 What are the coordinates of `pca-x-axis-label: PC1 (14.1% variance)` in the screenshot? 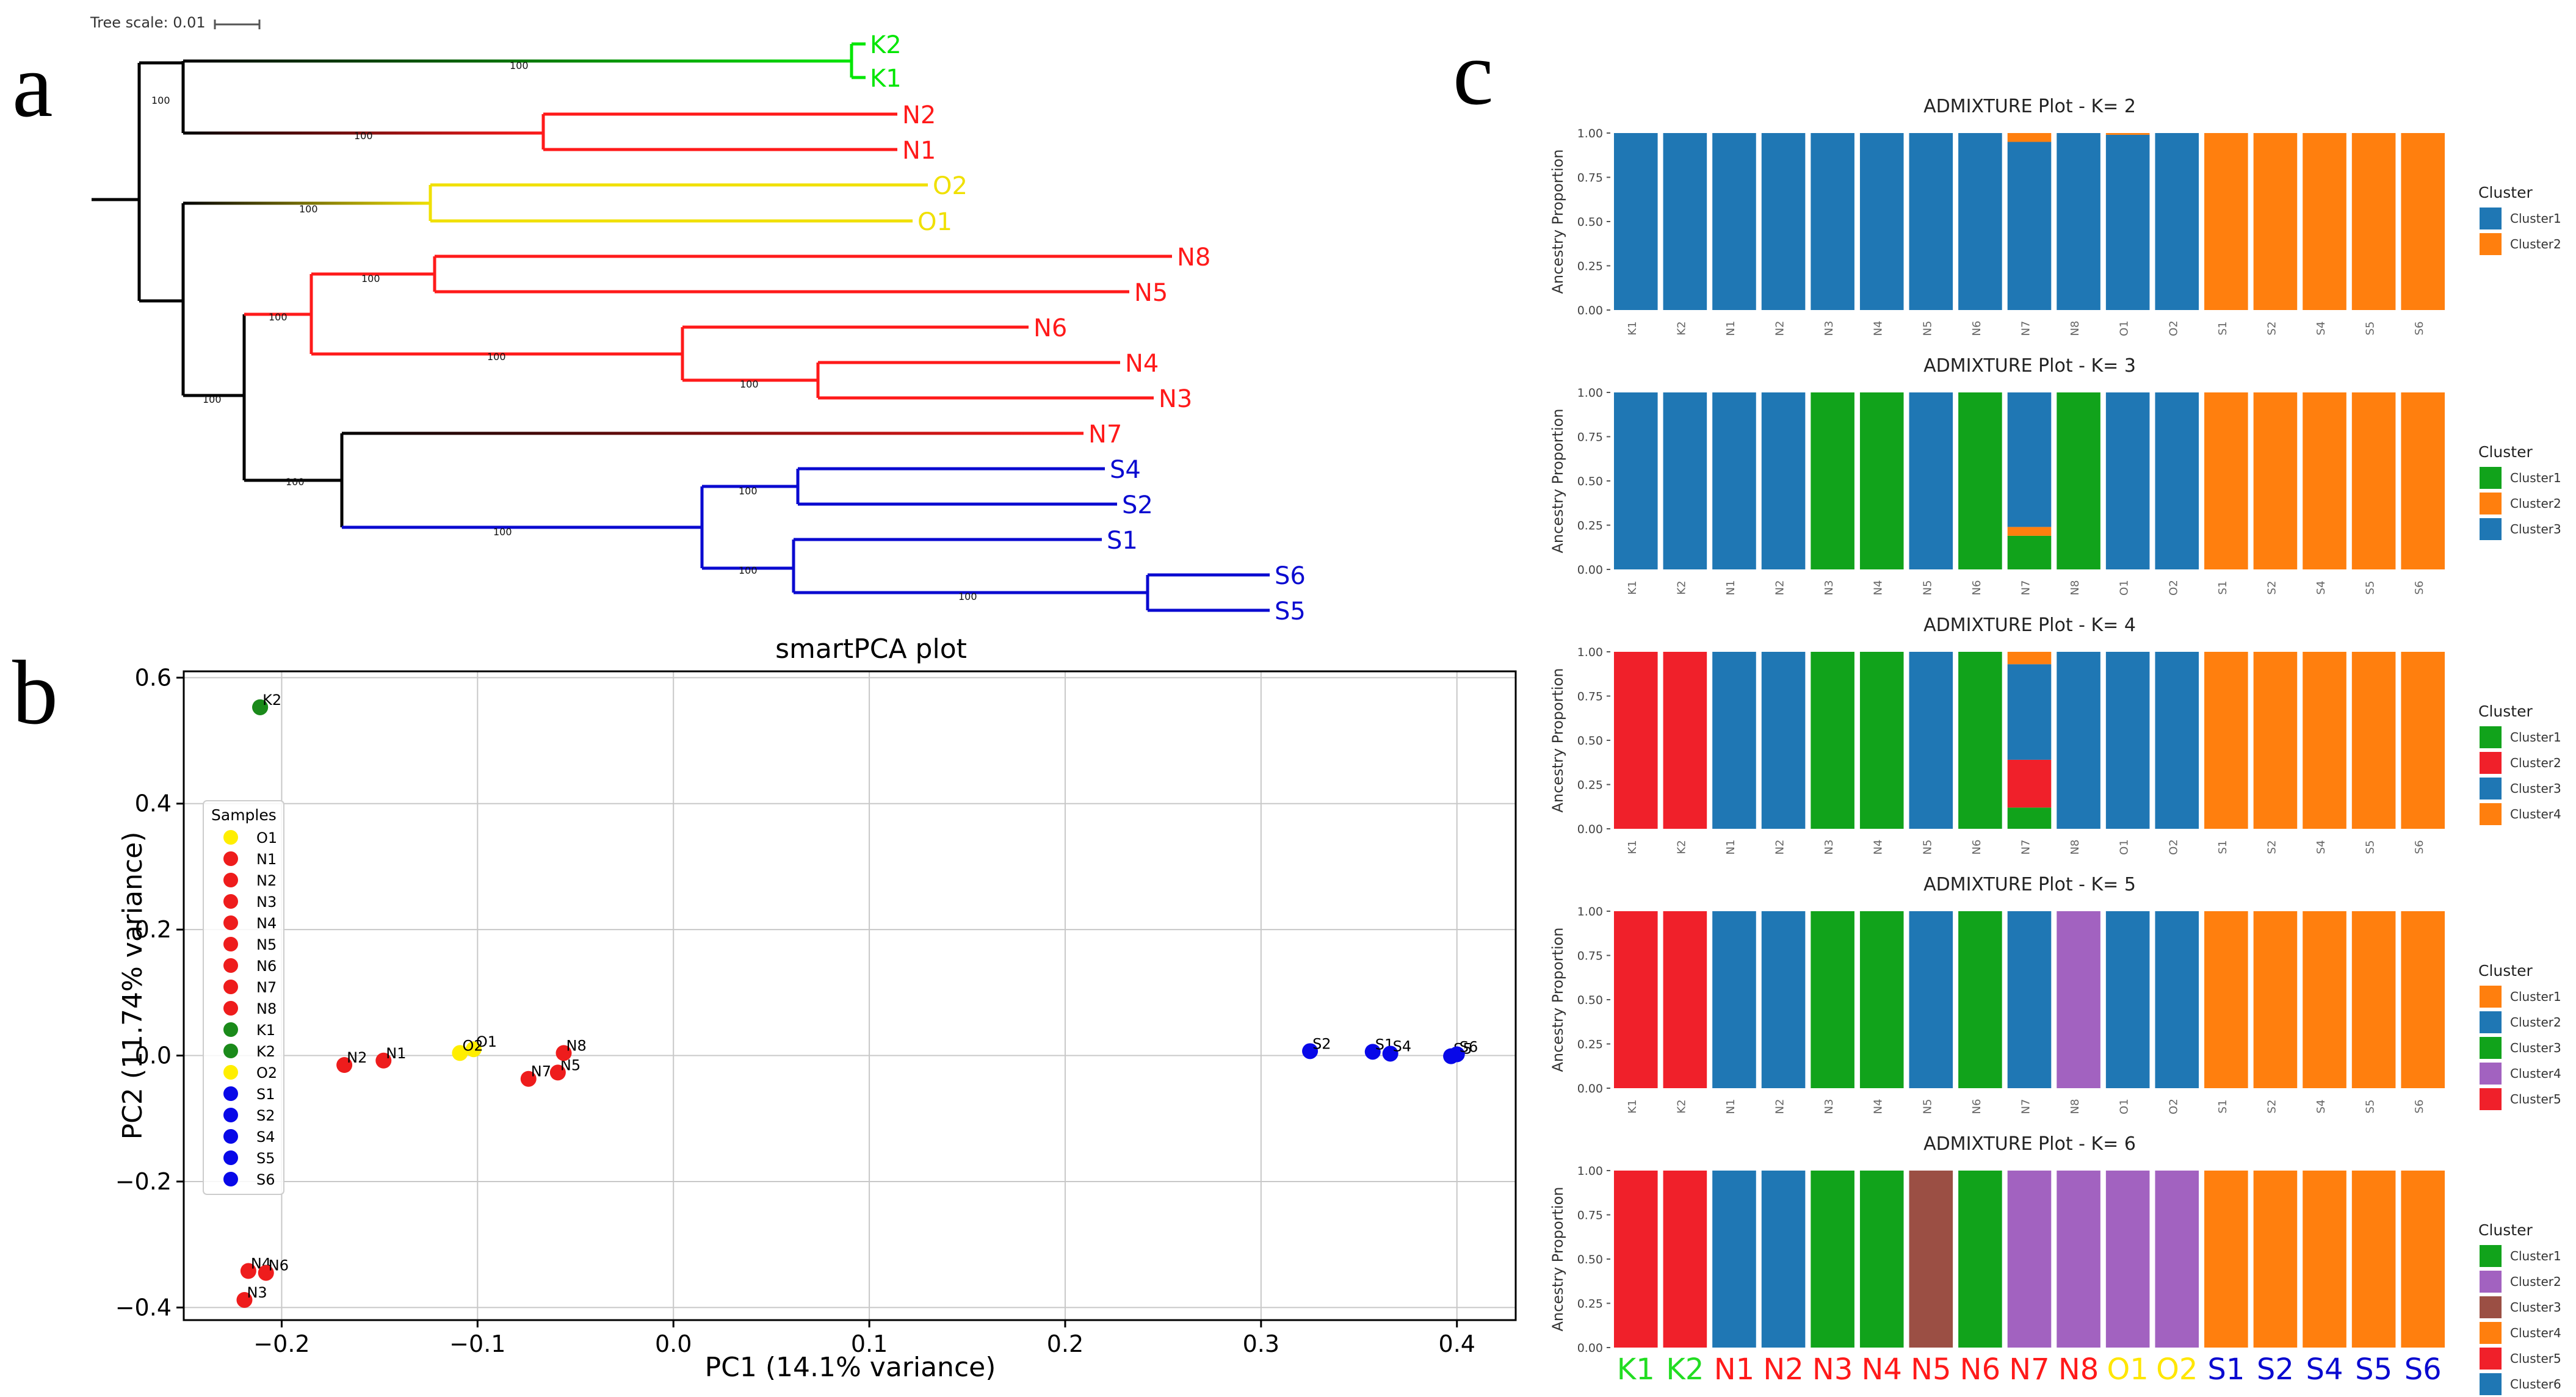 It's located at (850, 1367).